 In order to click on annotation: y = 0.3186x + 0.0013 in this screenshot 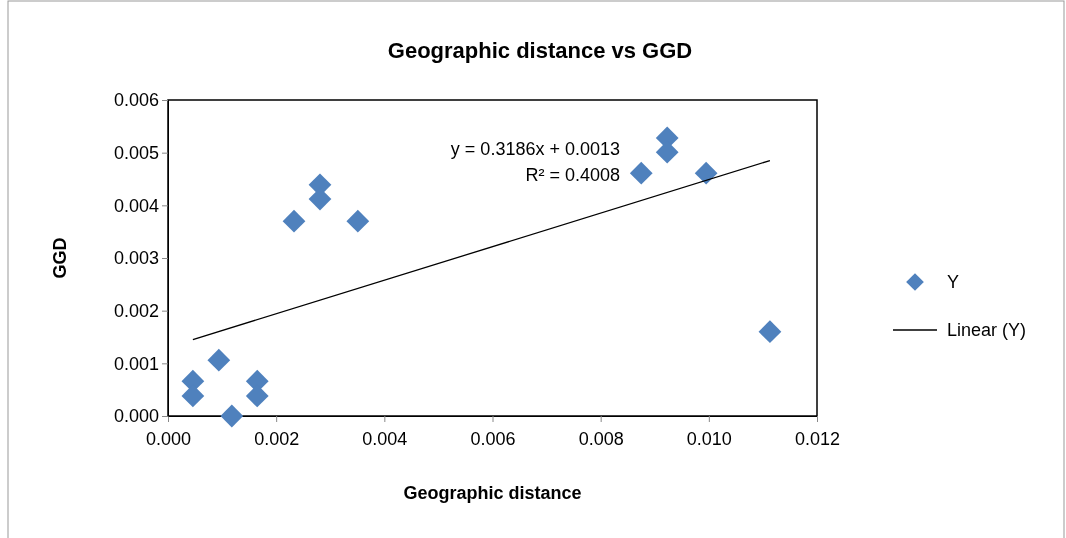, I will do `click(535, 149)`.